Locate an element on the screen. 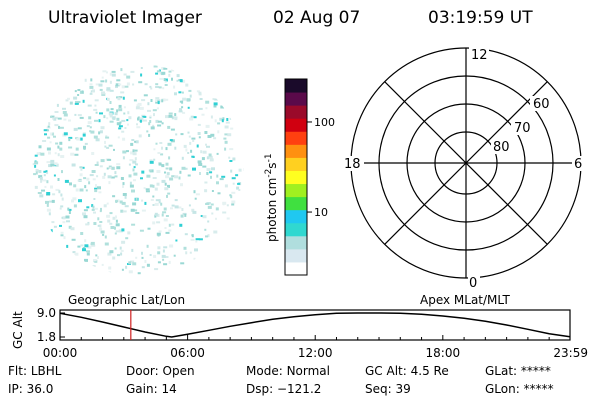  footer-dsp: Dsp: −121.2 is located at coordinates (284, 389).